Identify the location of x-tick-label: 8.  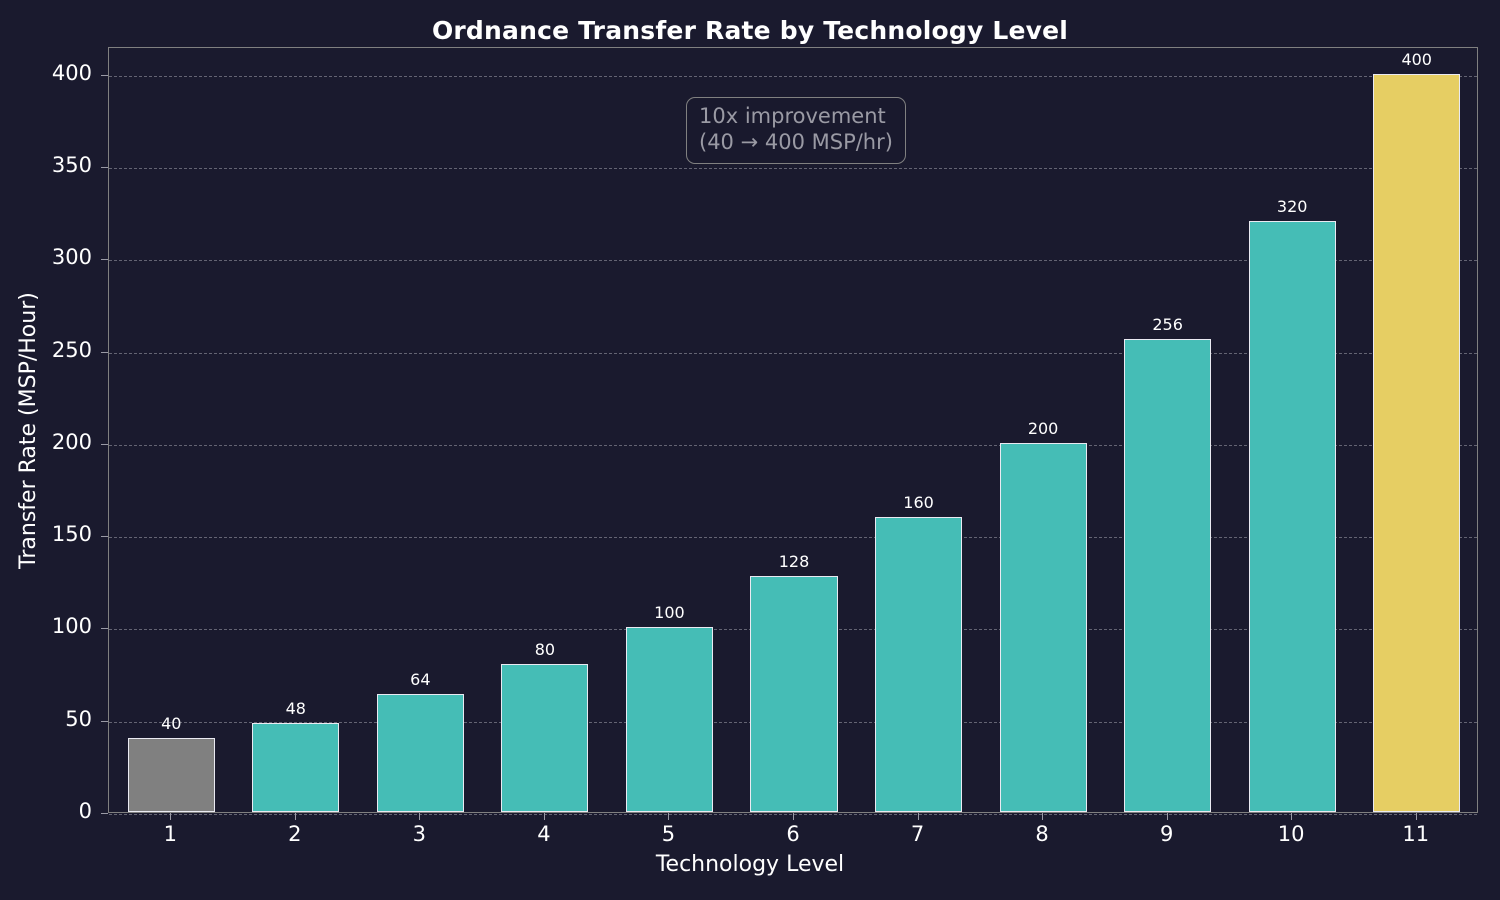
(1042, 834).